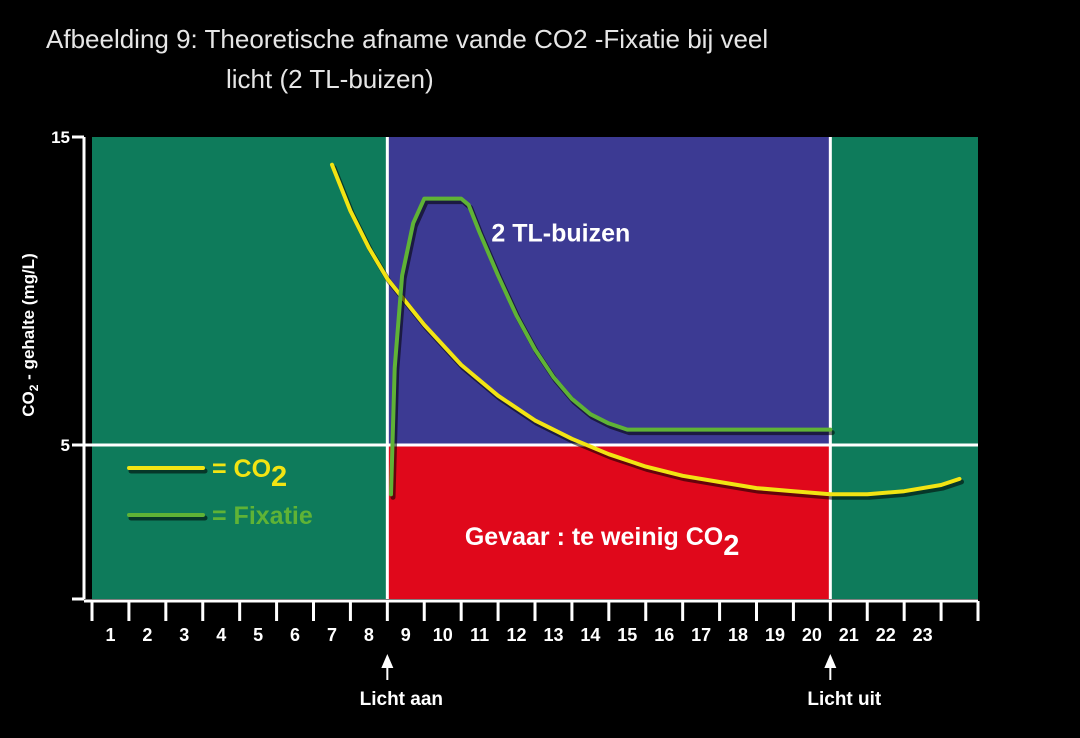  What do you see at coordinates (147, 635) in the screenshot?
I see `x-tick-label-2: 2` at bounding box center [147, 635].